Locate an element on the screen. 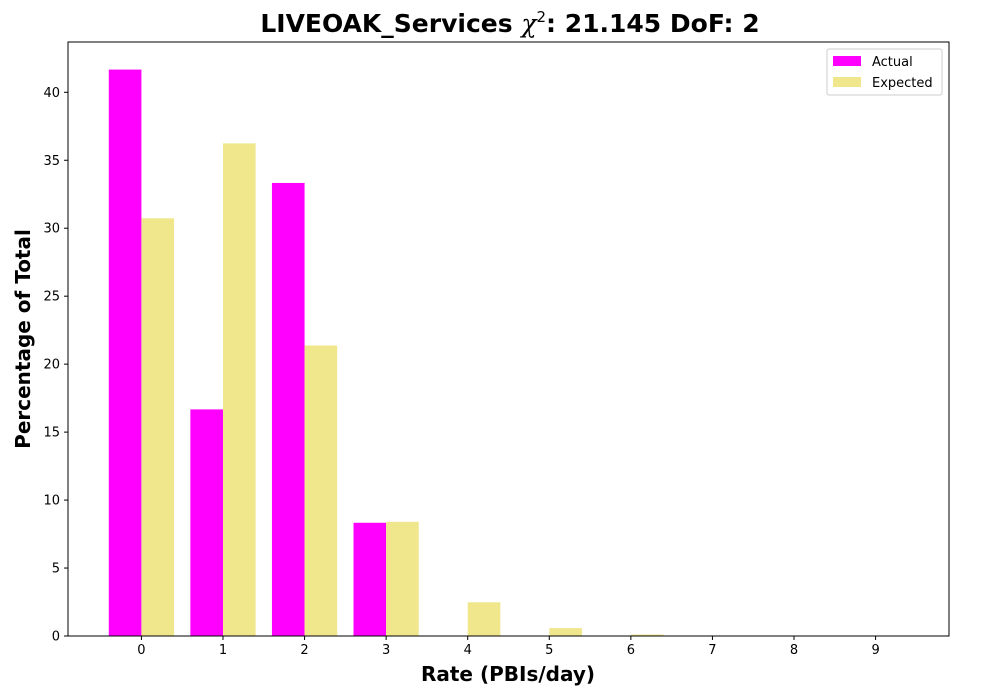 The width and height of the screenshot is (1000, 700). x-tick-label: 5 is located at coordinates (549, 650).